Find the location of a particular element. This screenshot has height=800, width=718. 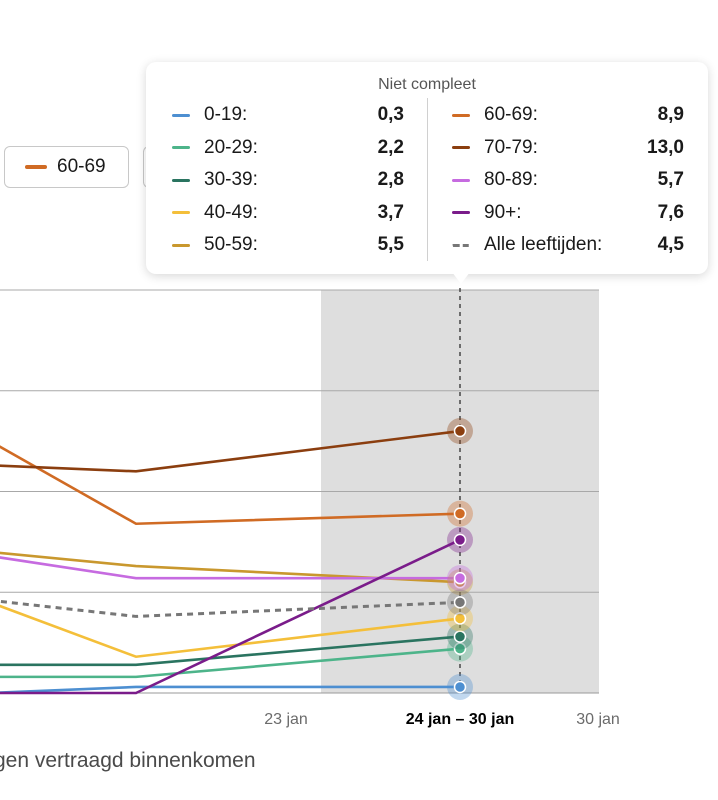

tooltip-row-value: 4,5 is located at coordinates (670, 245).